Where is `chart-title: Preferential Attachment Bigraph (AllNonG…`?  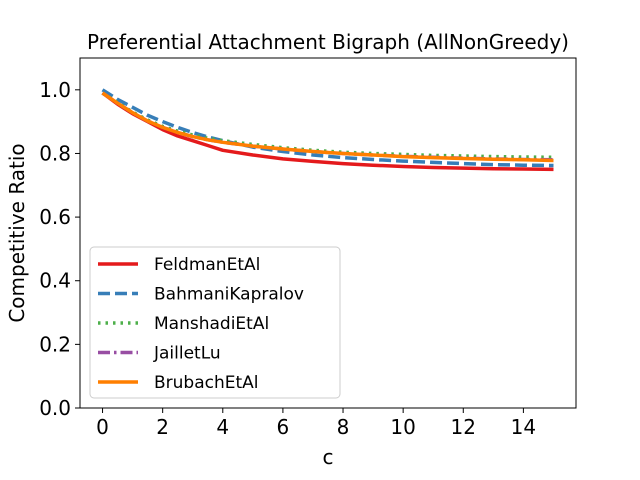 chart-title: Preferential Attachment Bigraph (AllNonG… is located at coordinates (328, 42).